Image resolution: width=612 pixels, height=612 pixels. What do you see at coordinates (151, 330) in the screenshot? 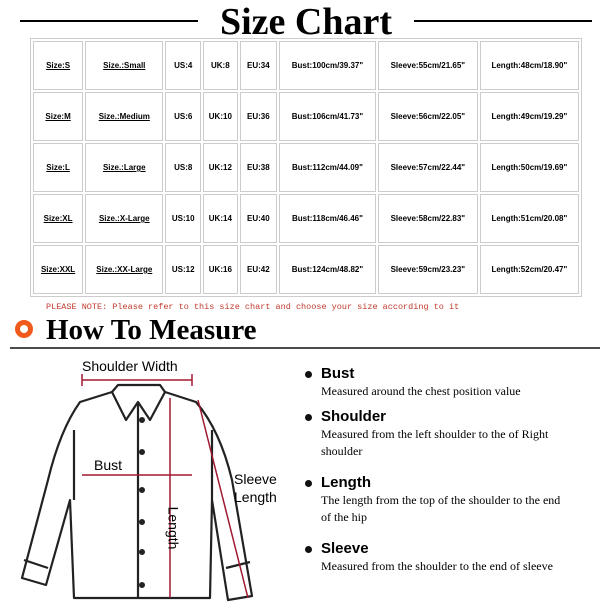
I see `section-heading: How To Measure` at bounding box center [151, 330].